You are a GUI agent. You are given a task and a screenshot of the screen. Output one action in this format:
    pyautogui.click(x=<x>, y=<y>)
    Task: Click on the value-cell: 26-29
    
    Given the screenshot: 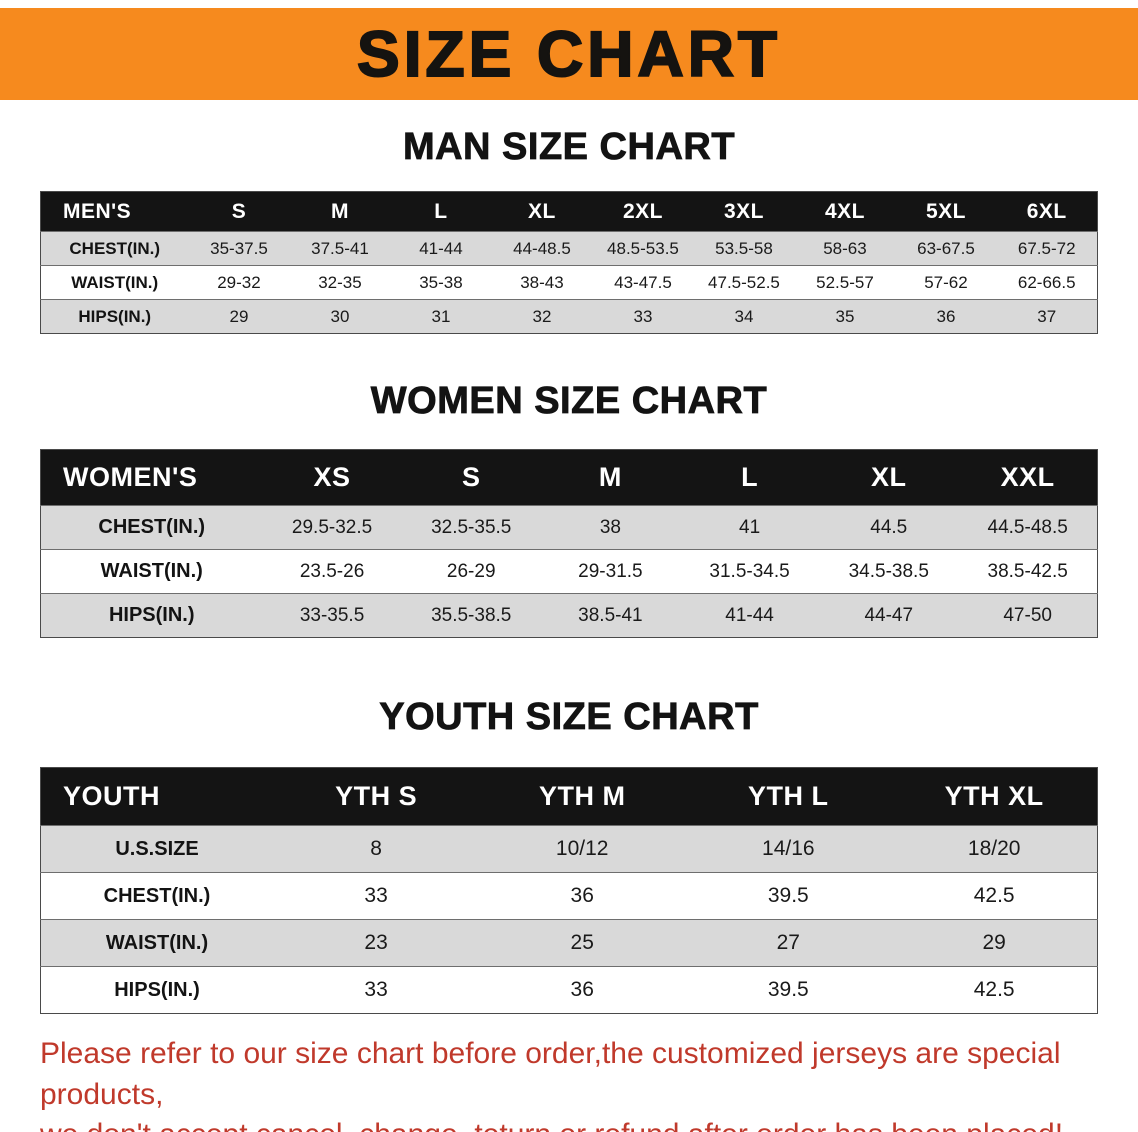 What is the action you would take?
    pyautogui.click(x=471, y=571)
    